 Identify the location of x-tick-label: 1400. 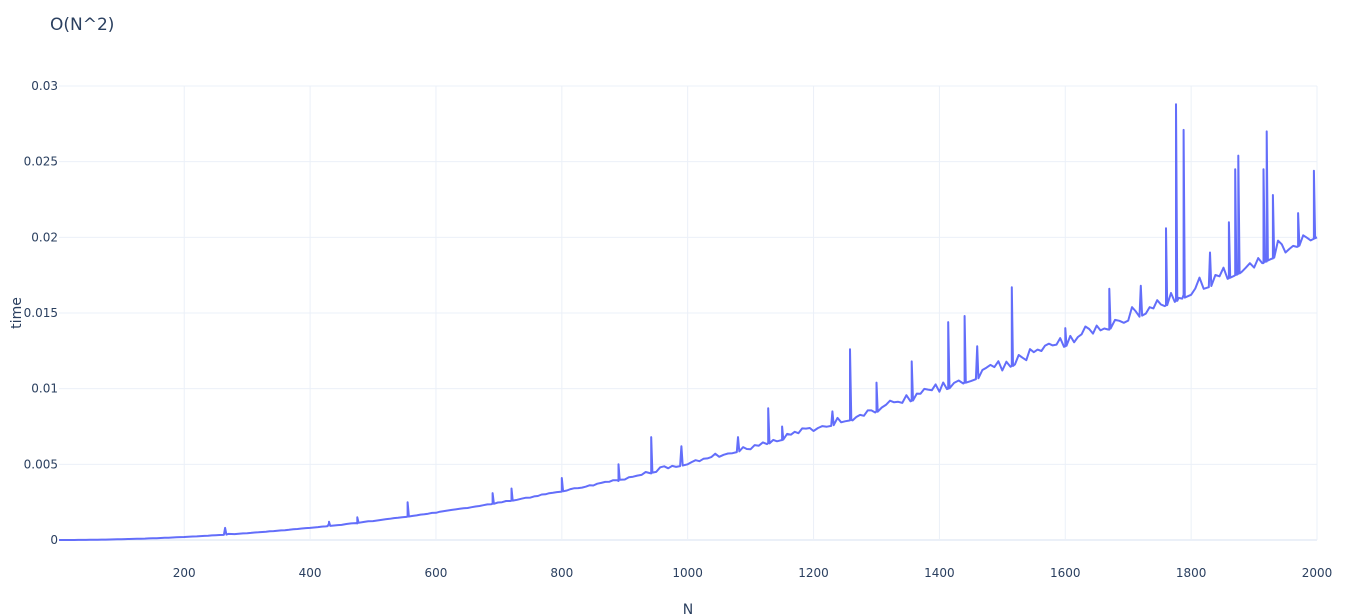
(939, 573).